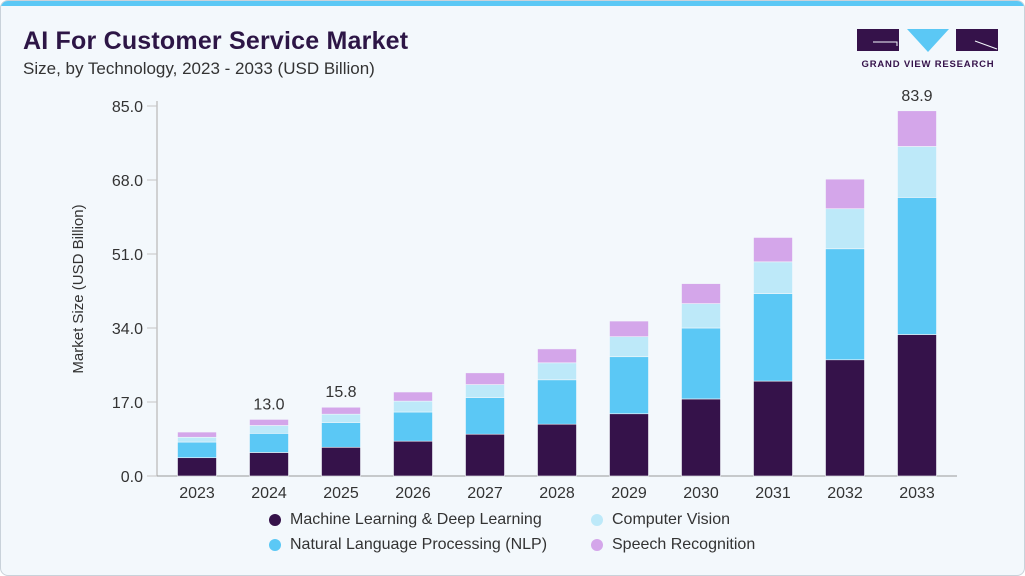 This screenshot has height=576, width=1025. Describe the element at coordinates (413, 406) in the screenshot. I see `bar-segment-cv-2026` at that location.